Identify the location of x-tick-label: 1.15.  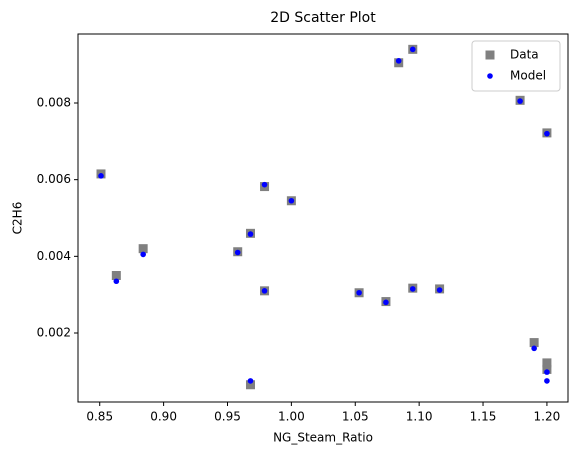
(483, 417).